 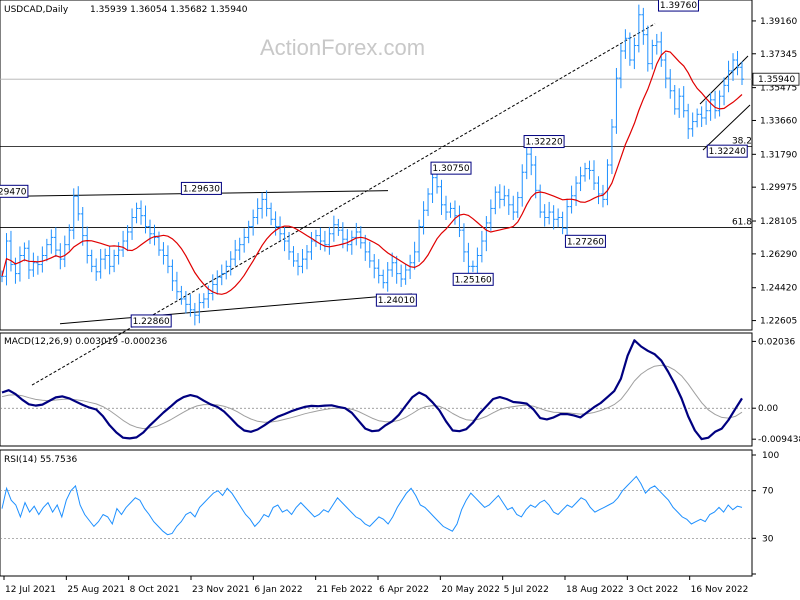 What do you see at coordinates (776, 342) in the screenshot?
I see `macd-tick-label: 0.02036` at bounding box center [776, 342].